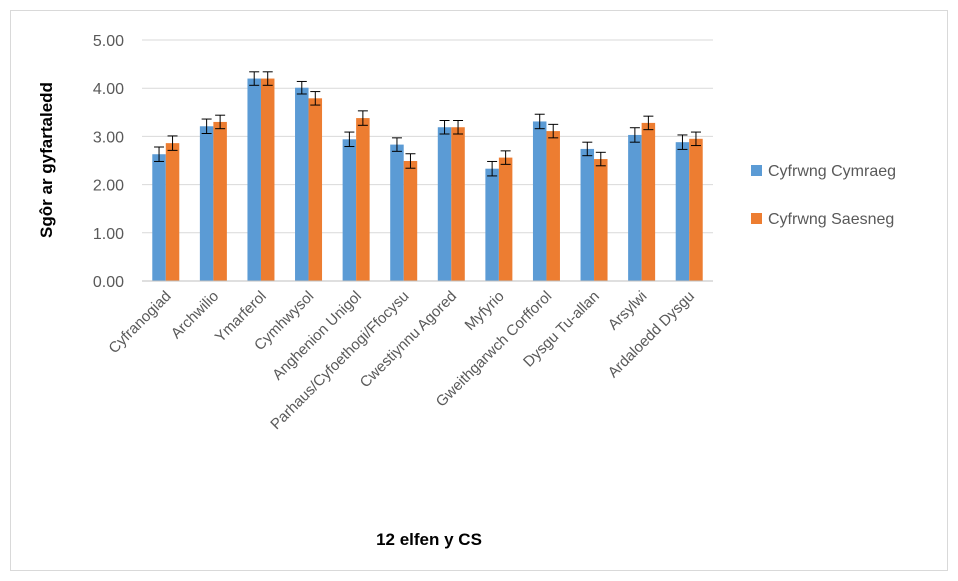  Describe the element at coordinates (832, 171) in the screenshot. I see `legend-label: Cyfrwng Cymraeg` at that location.